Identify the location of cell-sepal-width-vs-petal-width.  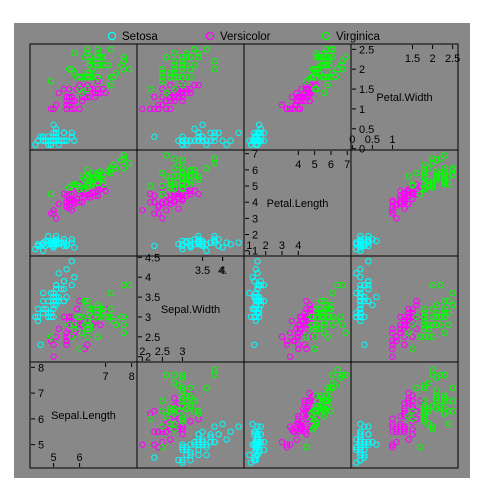
(190, 97).